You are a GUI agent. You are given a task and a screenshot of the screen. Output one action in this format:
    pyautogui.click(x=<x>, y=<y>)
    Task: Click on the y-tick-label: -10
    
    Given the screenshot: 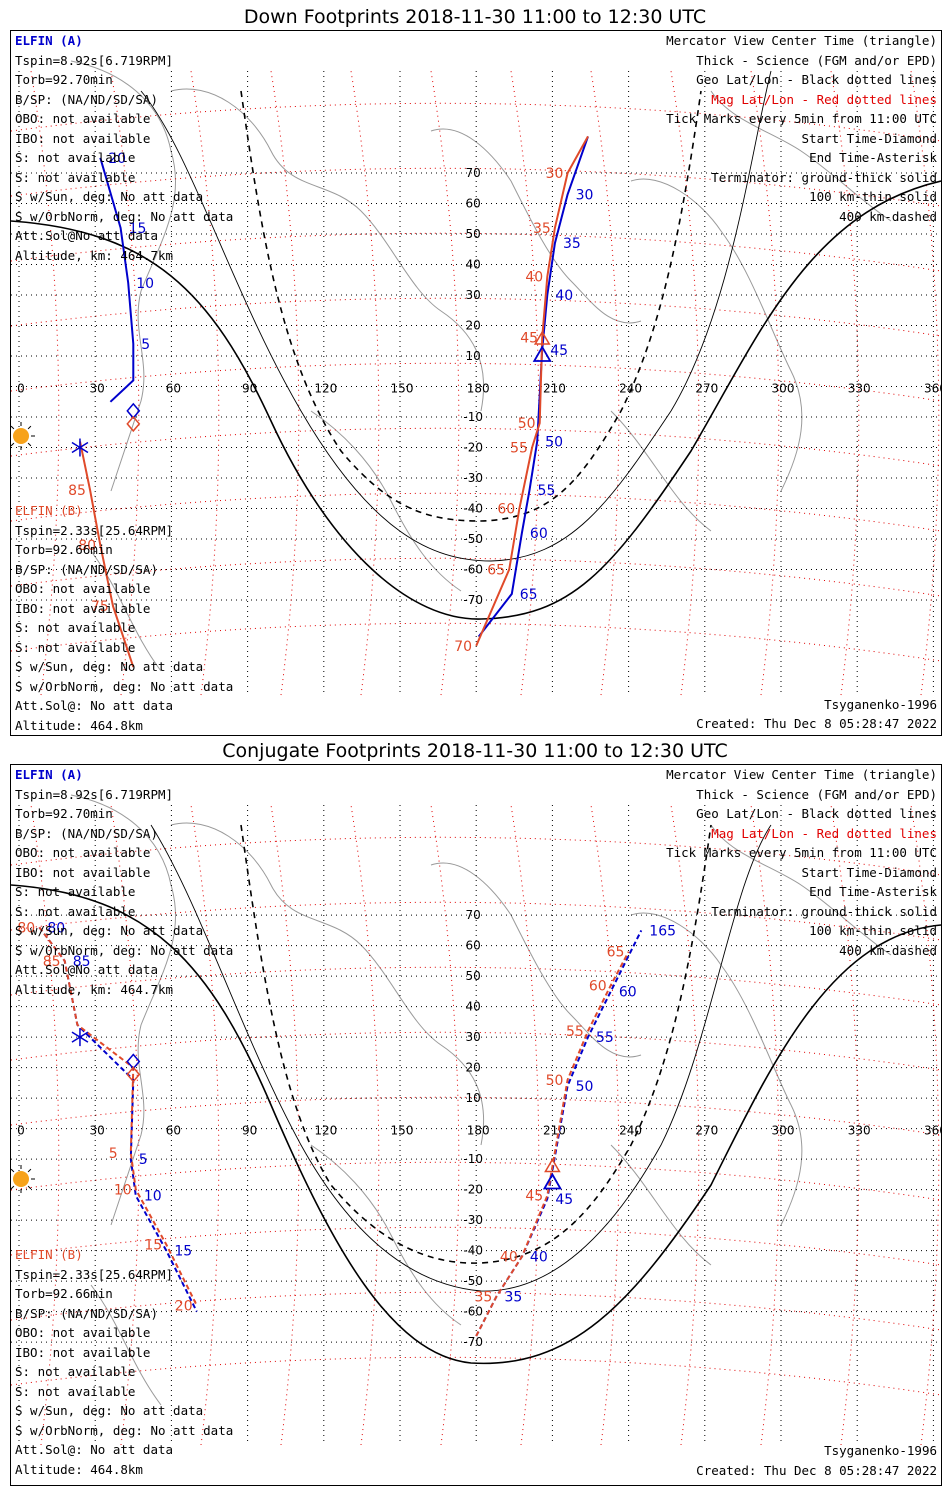 What is the action you would take?
    pyautogui.click(x=473, y=1159)
    